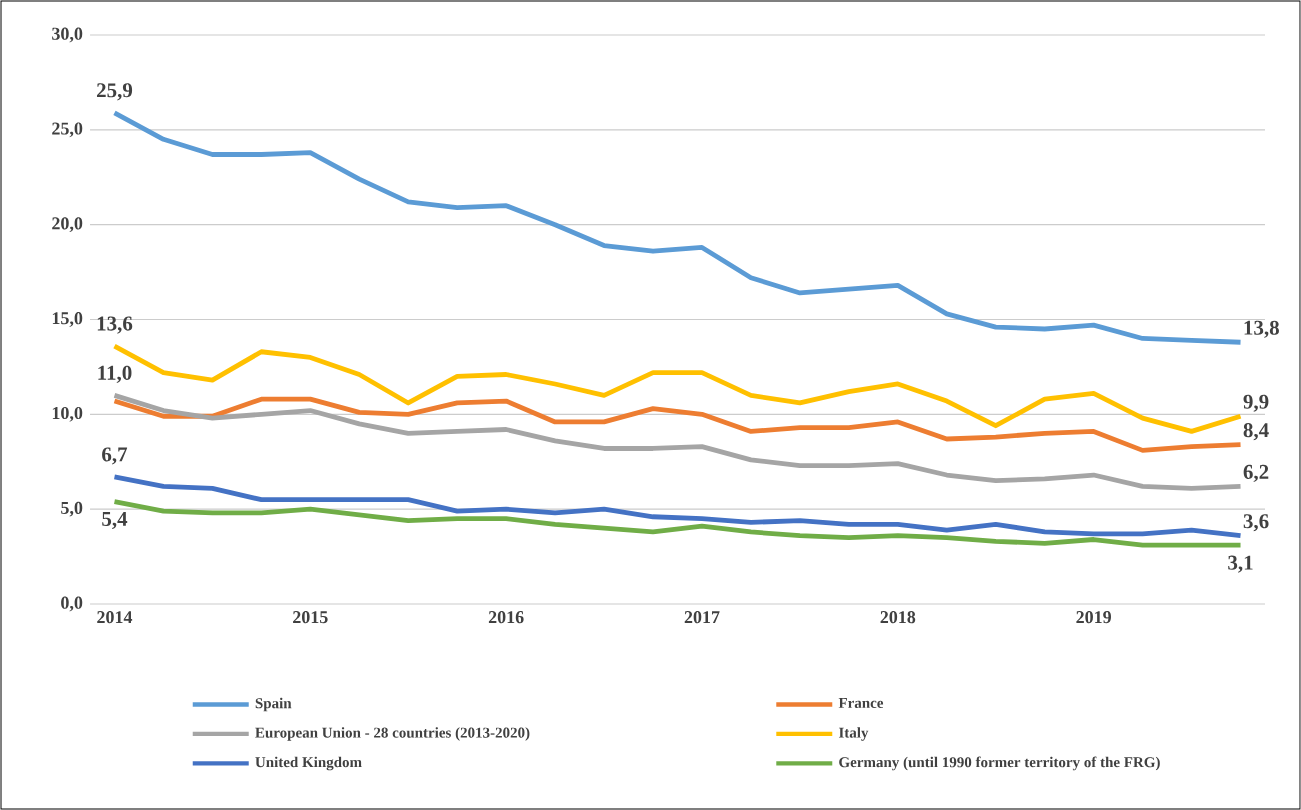  Describe the element at coordinates (72, 509) in the screenshot. I see `y-tick-label: 5,0` at that location.